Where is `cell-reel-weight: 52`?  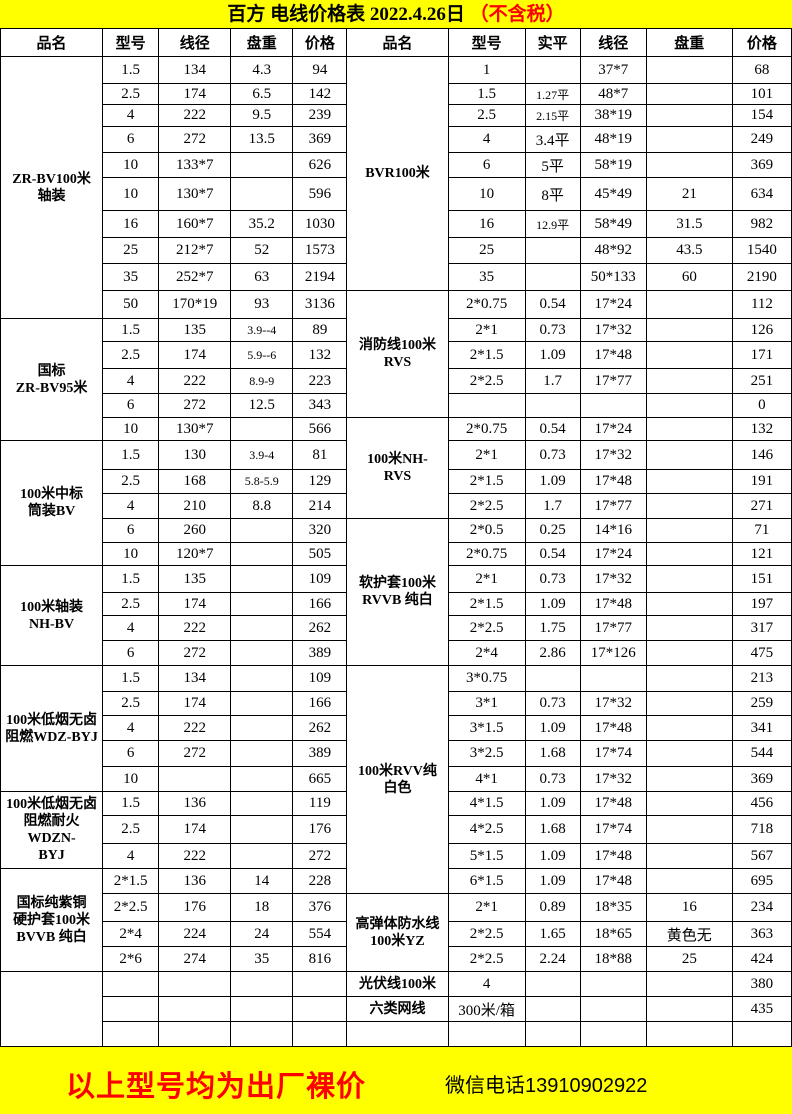
cell-reel-weight: 52 is located at coordinates (262, 250).